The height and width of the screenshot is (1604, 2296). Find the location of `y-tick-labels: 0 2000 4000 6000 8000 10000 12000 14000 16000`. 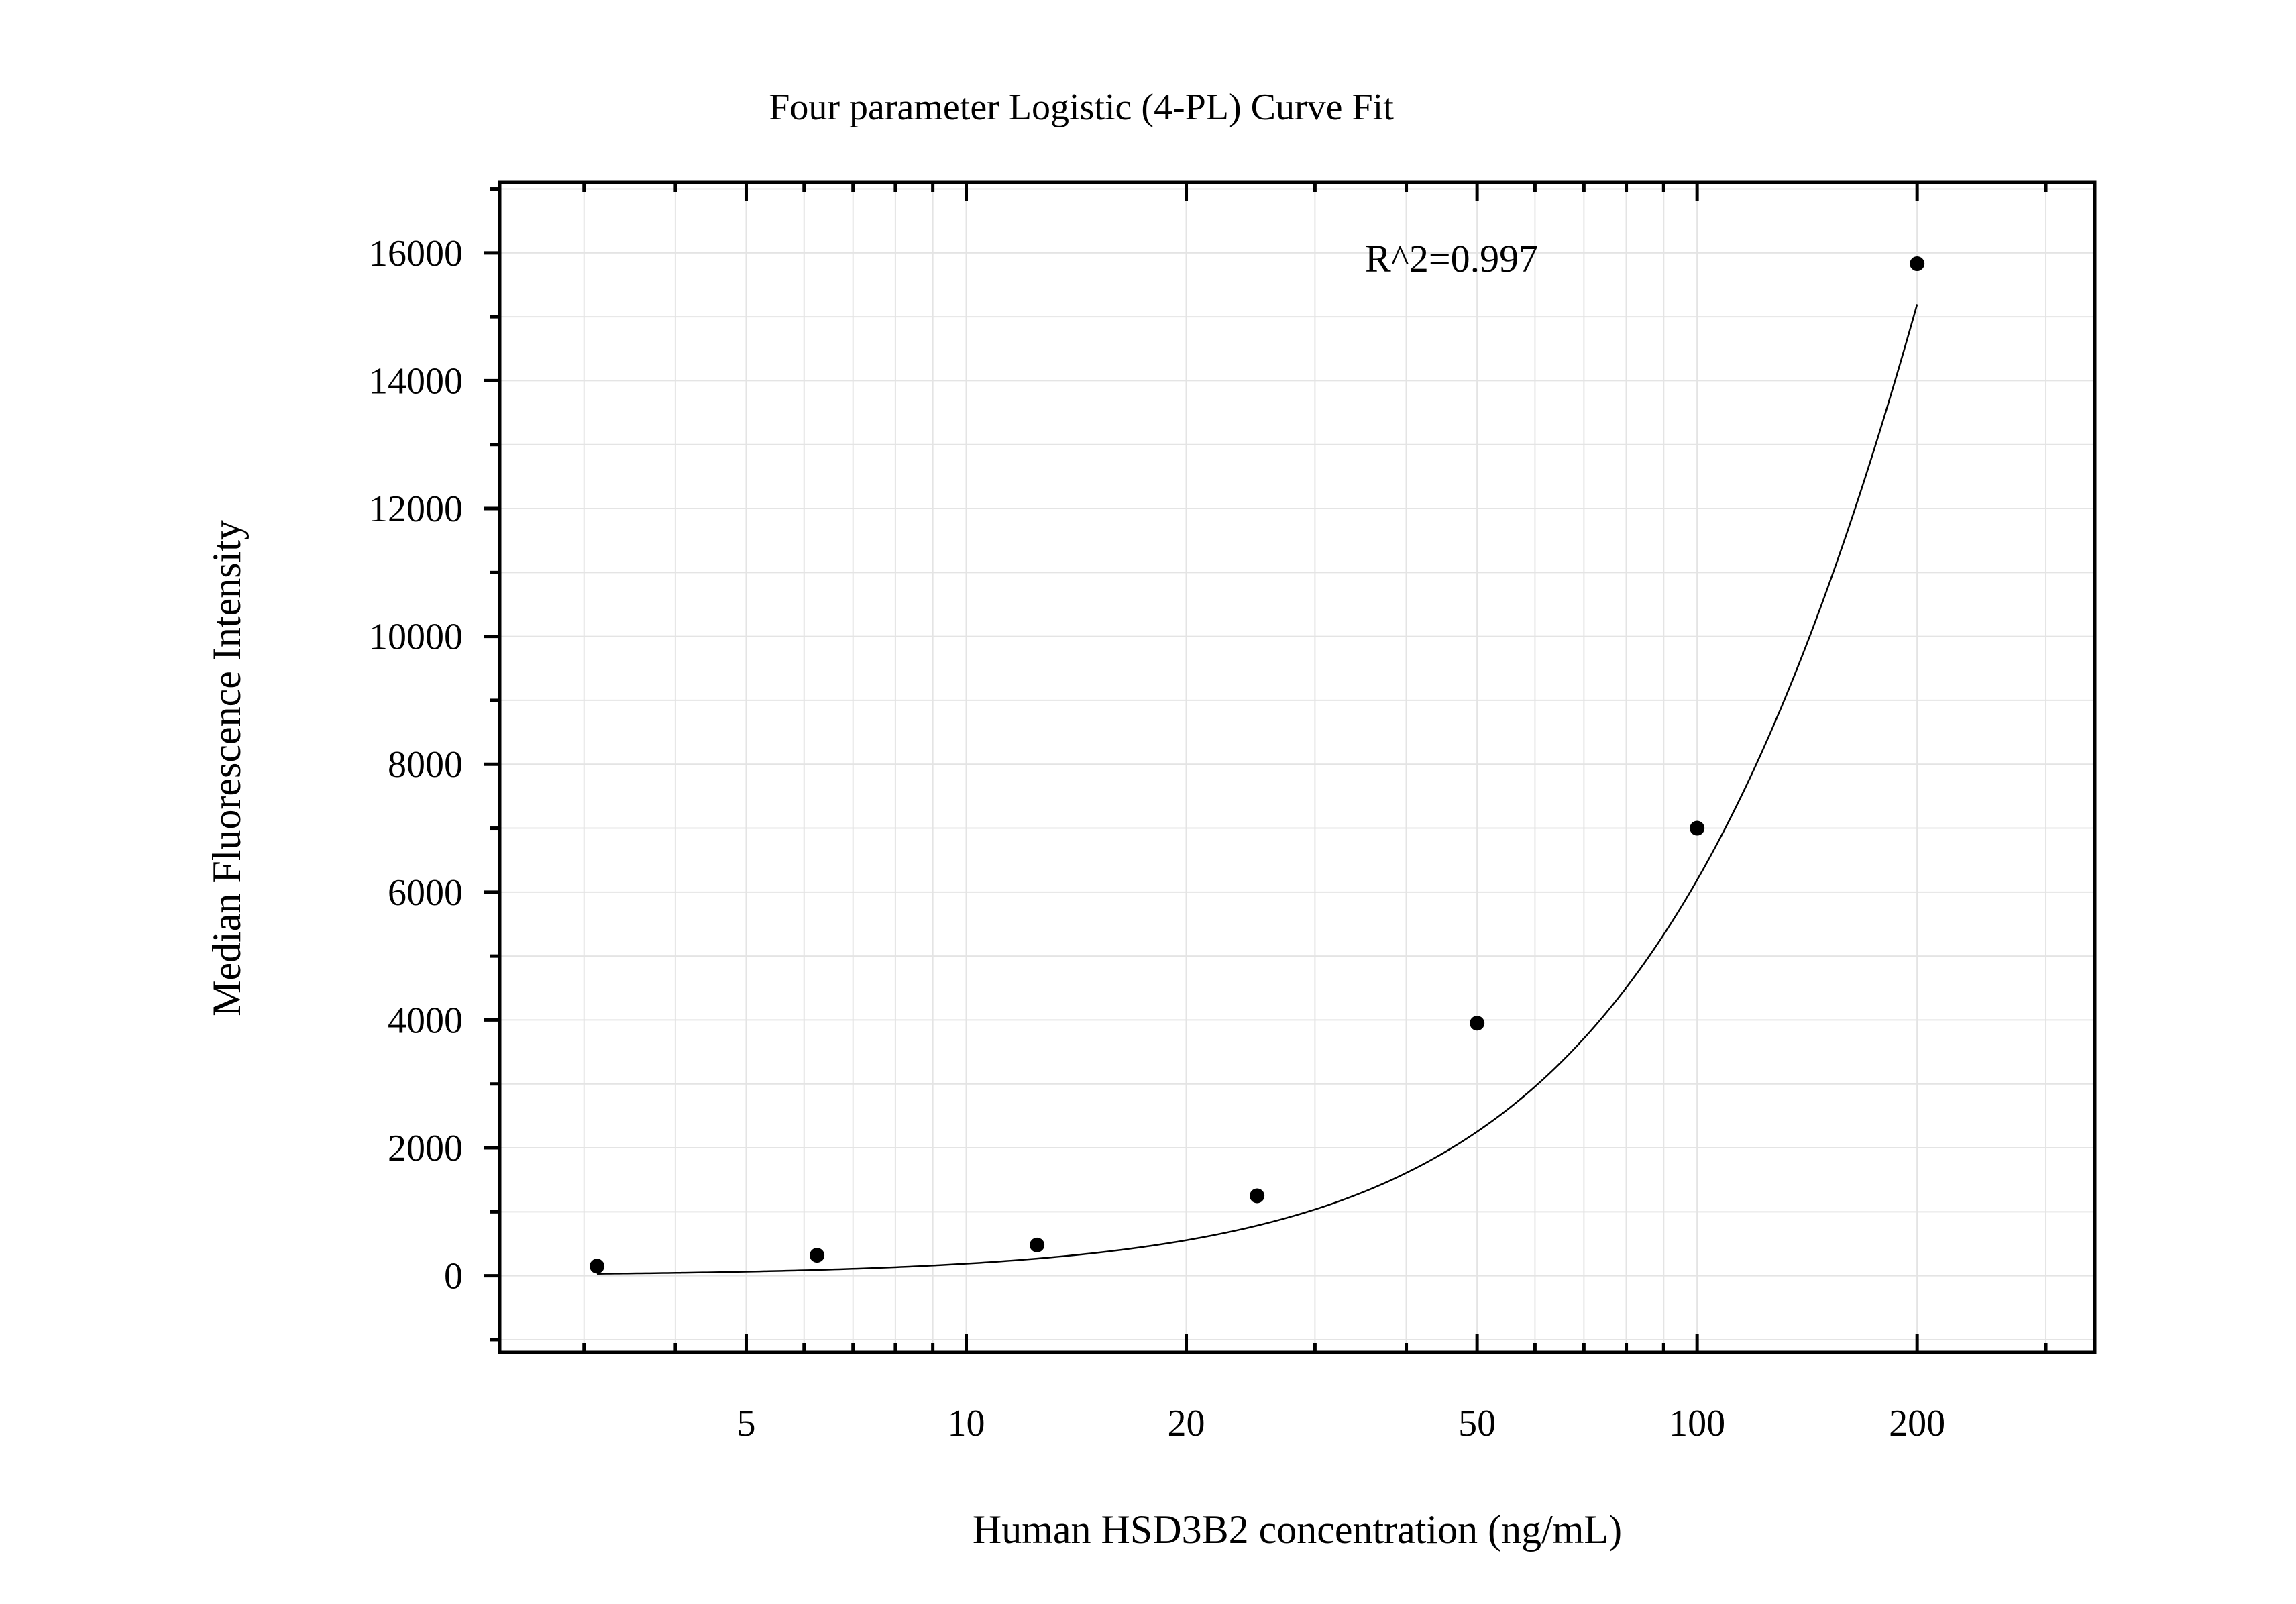

y-tick-labels: 0 2000 4000 6000 8000 10000 12000 14000 16000 is located at coordinates (416, 765).